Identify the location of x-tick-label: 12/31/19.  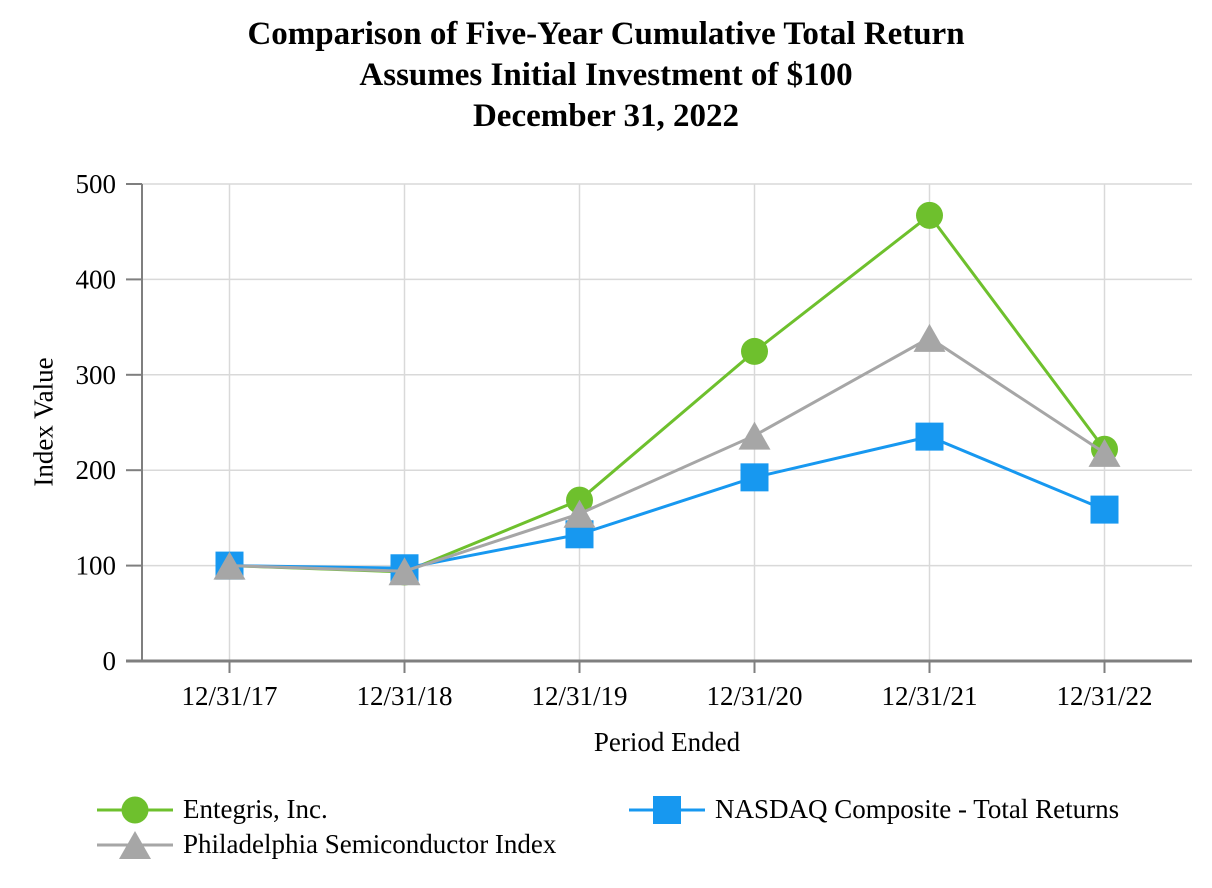
(579, 696).